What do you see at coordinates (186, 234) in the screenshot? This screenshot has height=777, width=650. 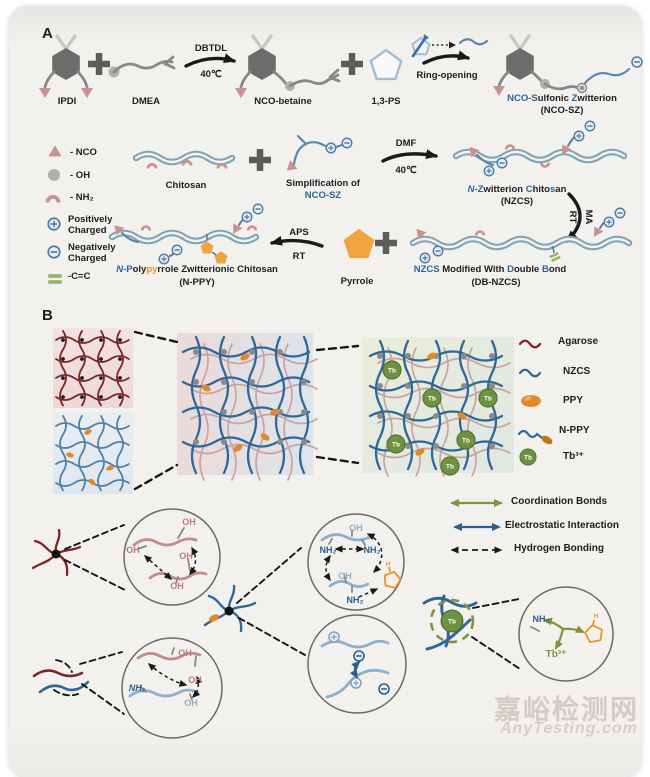 I see `n-ppy-molecule` at bounding box center [186, 234].